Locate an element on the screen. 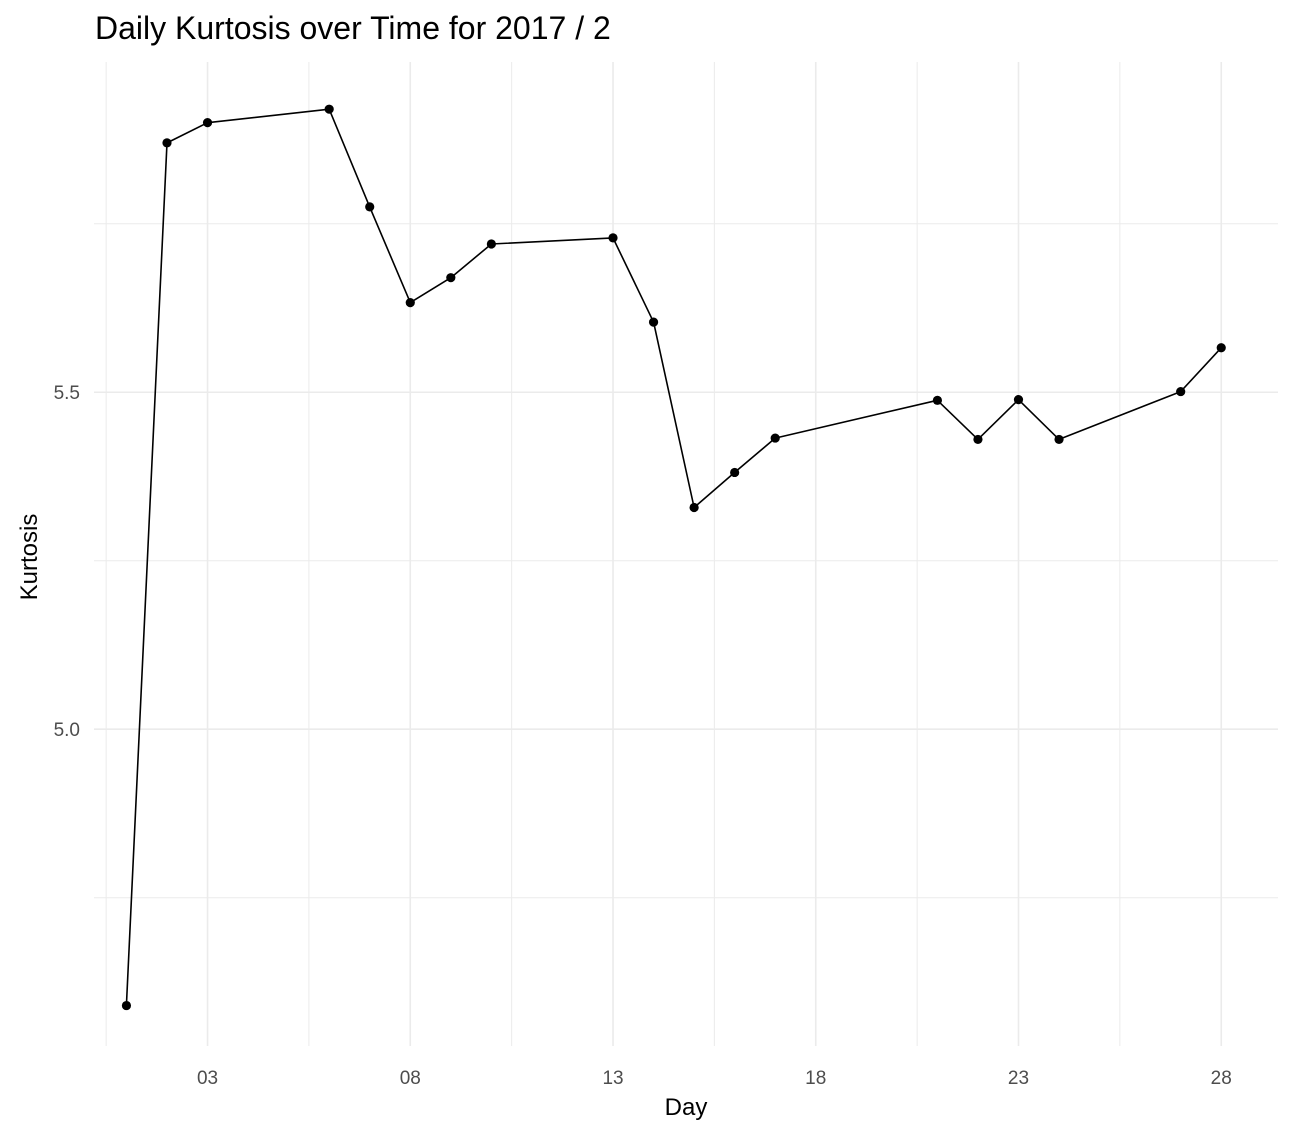 The image size is (1292, 1138). x-tick-label: 23 is located at coordinates (1018, 1078).